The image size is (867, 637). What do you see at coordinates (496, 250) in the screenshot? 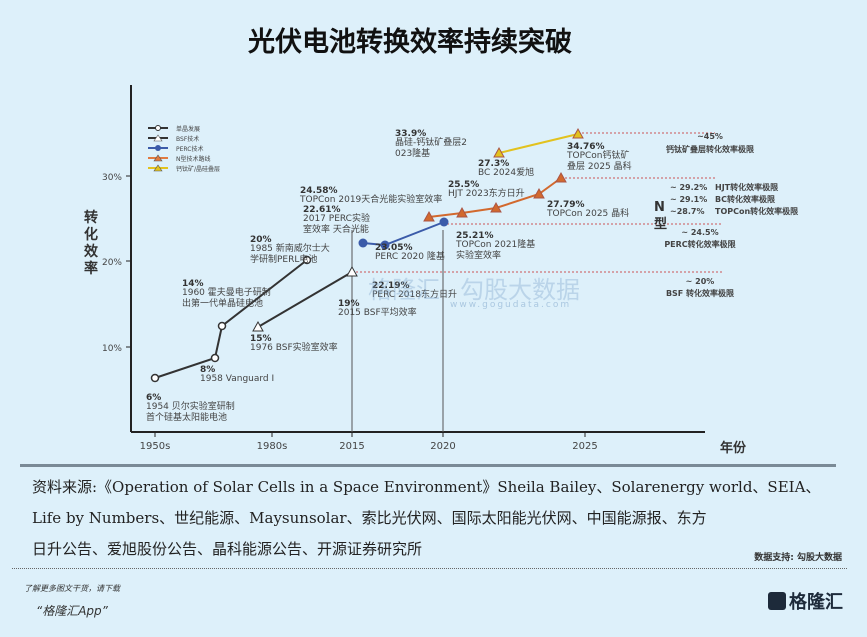
I see `point-label: TOPCon 2021隆基实验室效率` at bounding box center [496, 250].